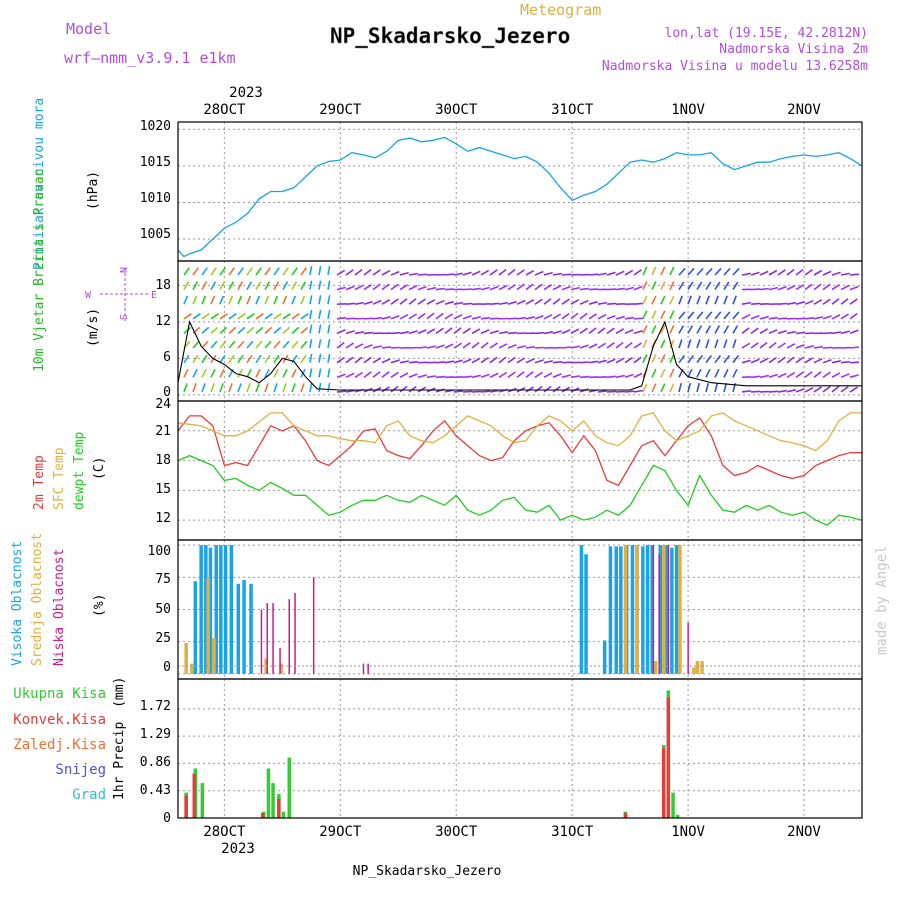 Image resolution: width=900 pixels, height=904 pixels. What do you see at coordinates (155, 790) in the screenshot?
I see `precip-ytick: 0.43` at bounding box center [155, 790].